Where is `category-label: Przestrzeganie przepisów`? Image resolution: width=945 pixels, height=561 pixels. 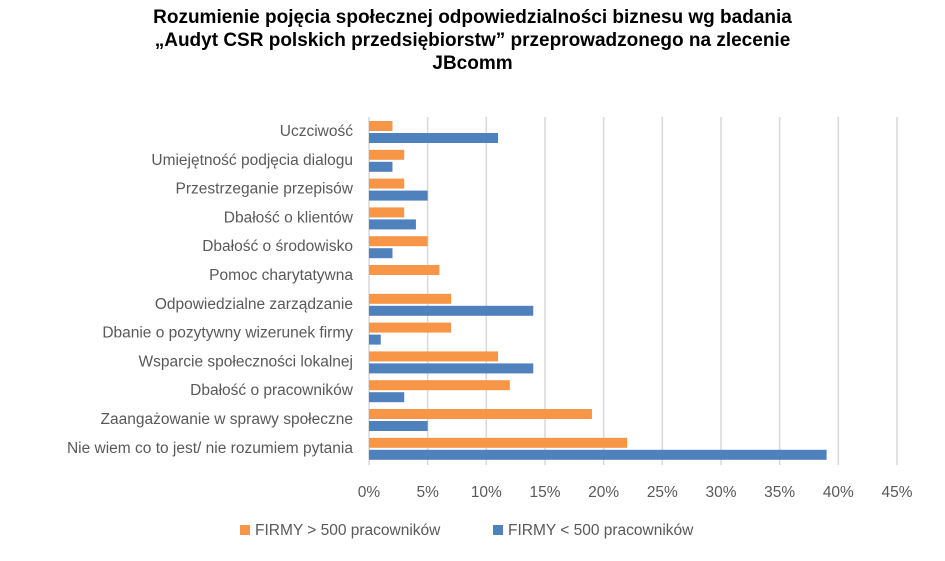
category-label: Przestrzeganie przepisów is located at coordinates (265, 189).